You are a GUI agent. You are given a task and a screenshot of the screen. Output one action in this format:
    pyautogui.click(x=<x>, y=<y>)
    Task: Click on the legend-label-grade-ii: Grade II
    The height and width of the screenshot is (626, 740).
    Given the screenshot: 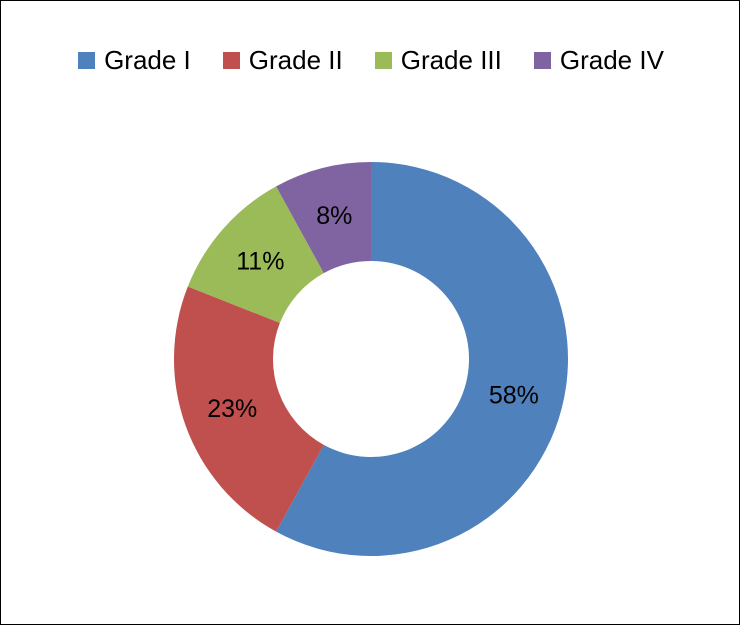 What is the action you would take?
    pyautogui.click(x=295, y=60)
    